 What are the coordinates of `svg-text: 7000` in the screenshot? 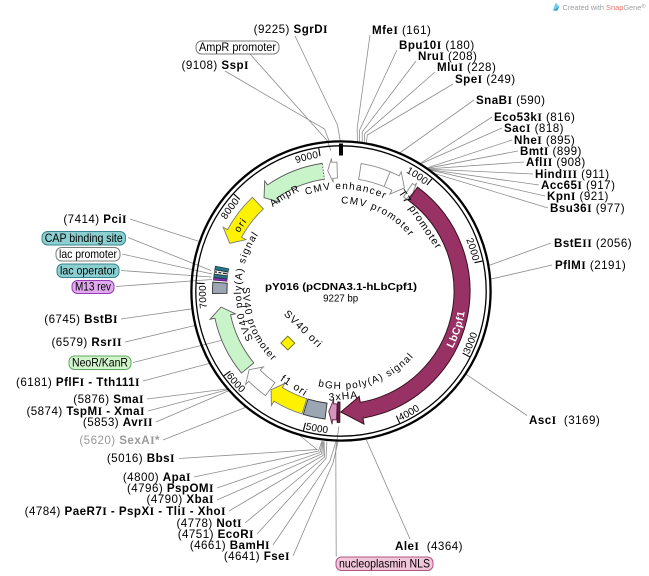 It's located at (204, 297).